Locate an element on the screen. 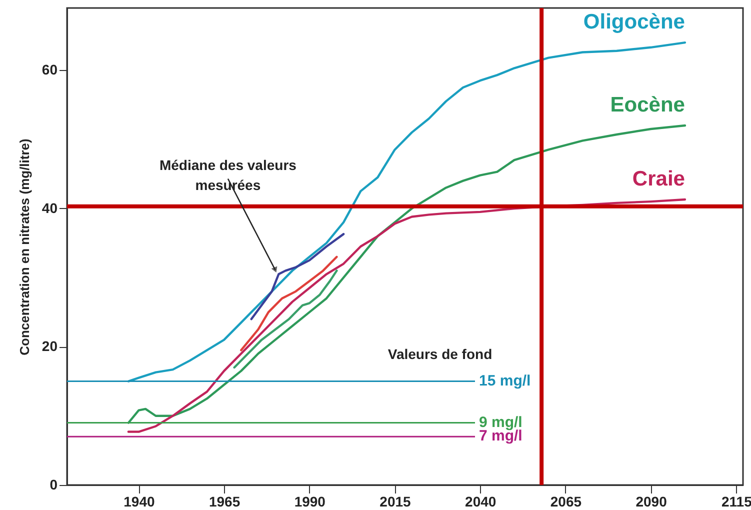 Image resolution: width=751 pixels, height=510 pixels. x-tick-label: 2040 is located at coordinates (480, 502).